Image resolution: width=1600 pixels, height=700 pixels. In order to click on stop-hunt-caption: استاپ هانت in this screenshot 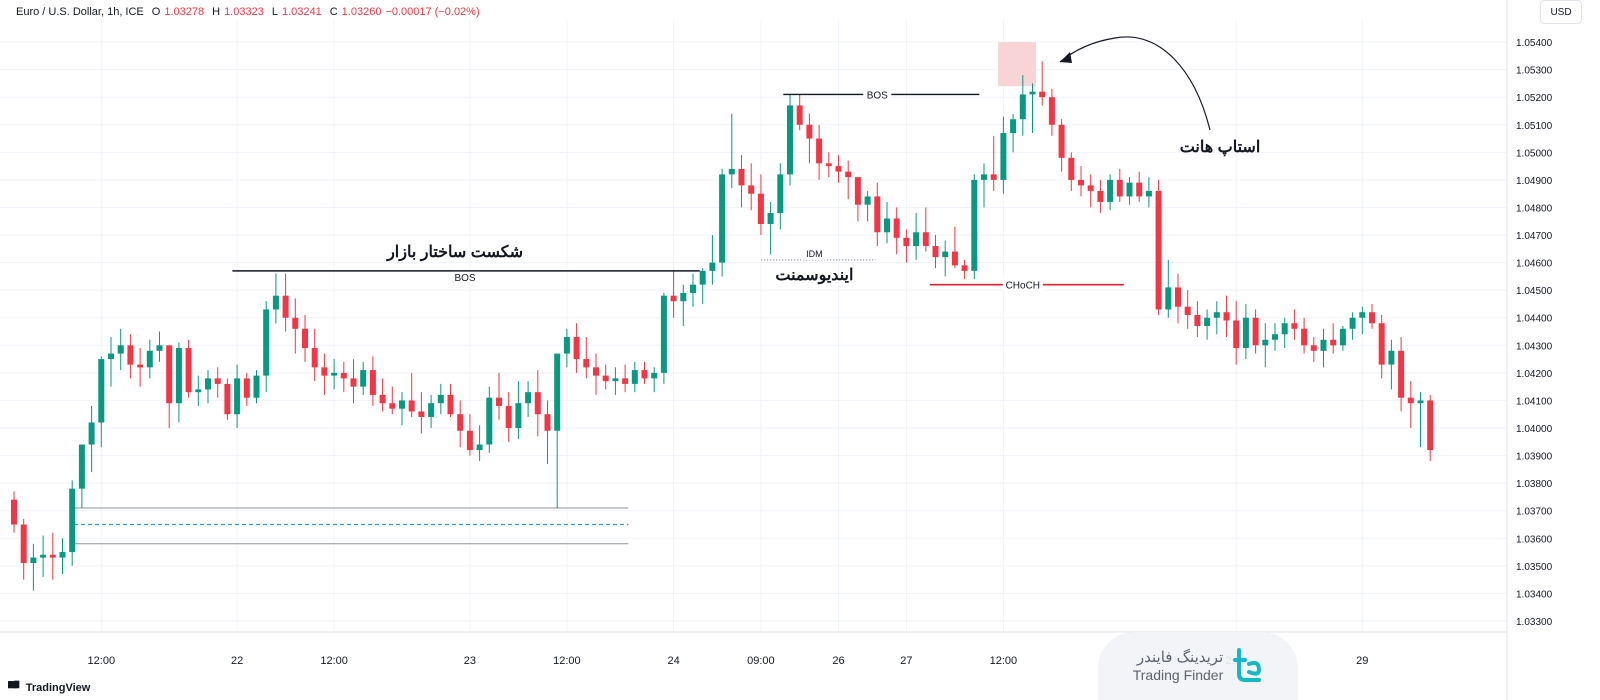, I will do `click(1220, 148)`.